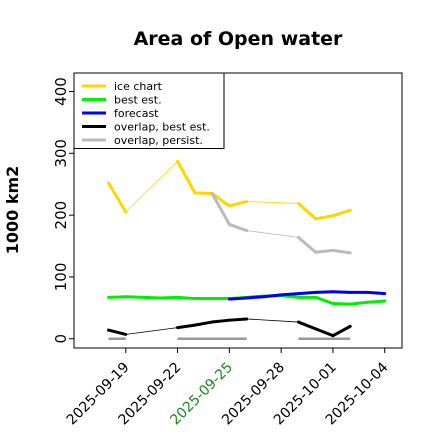  I want to click on y-tick-label: 300, so click(61, 153).